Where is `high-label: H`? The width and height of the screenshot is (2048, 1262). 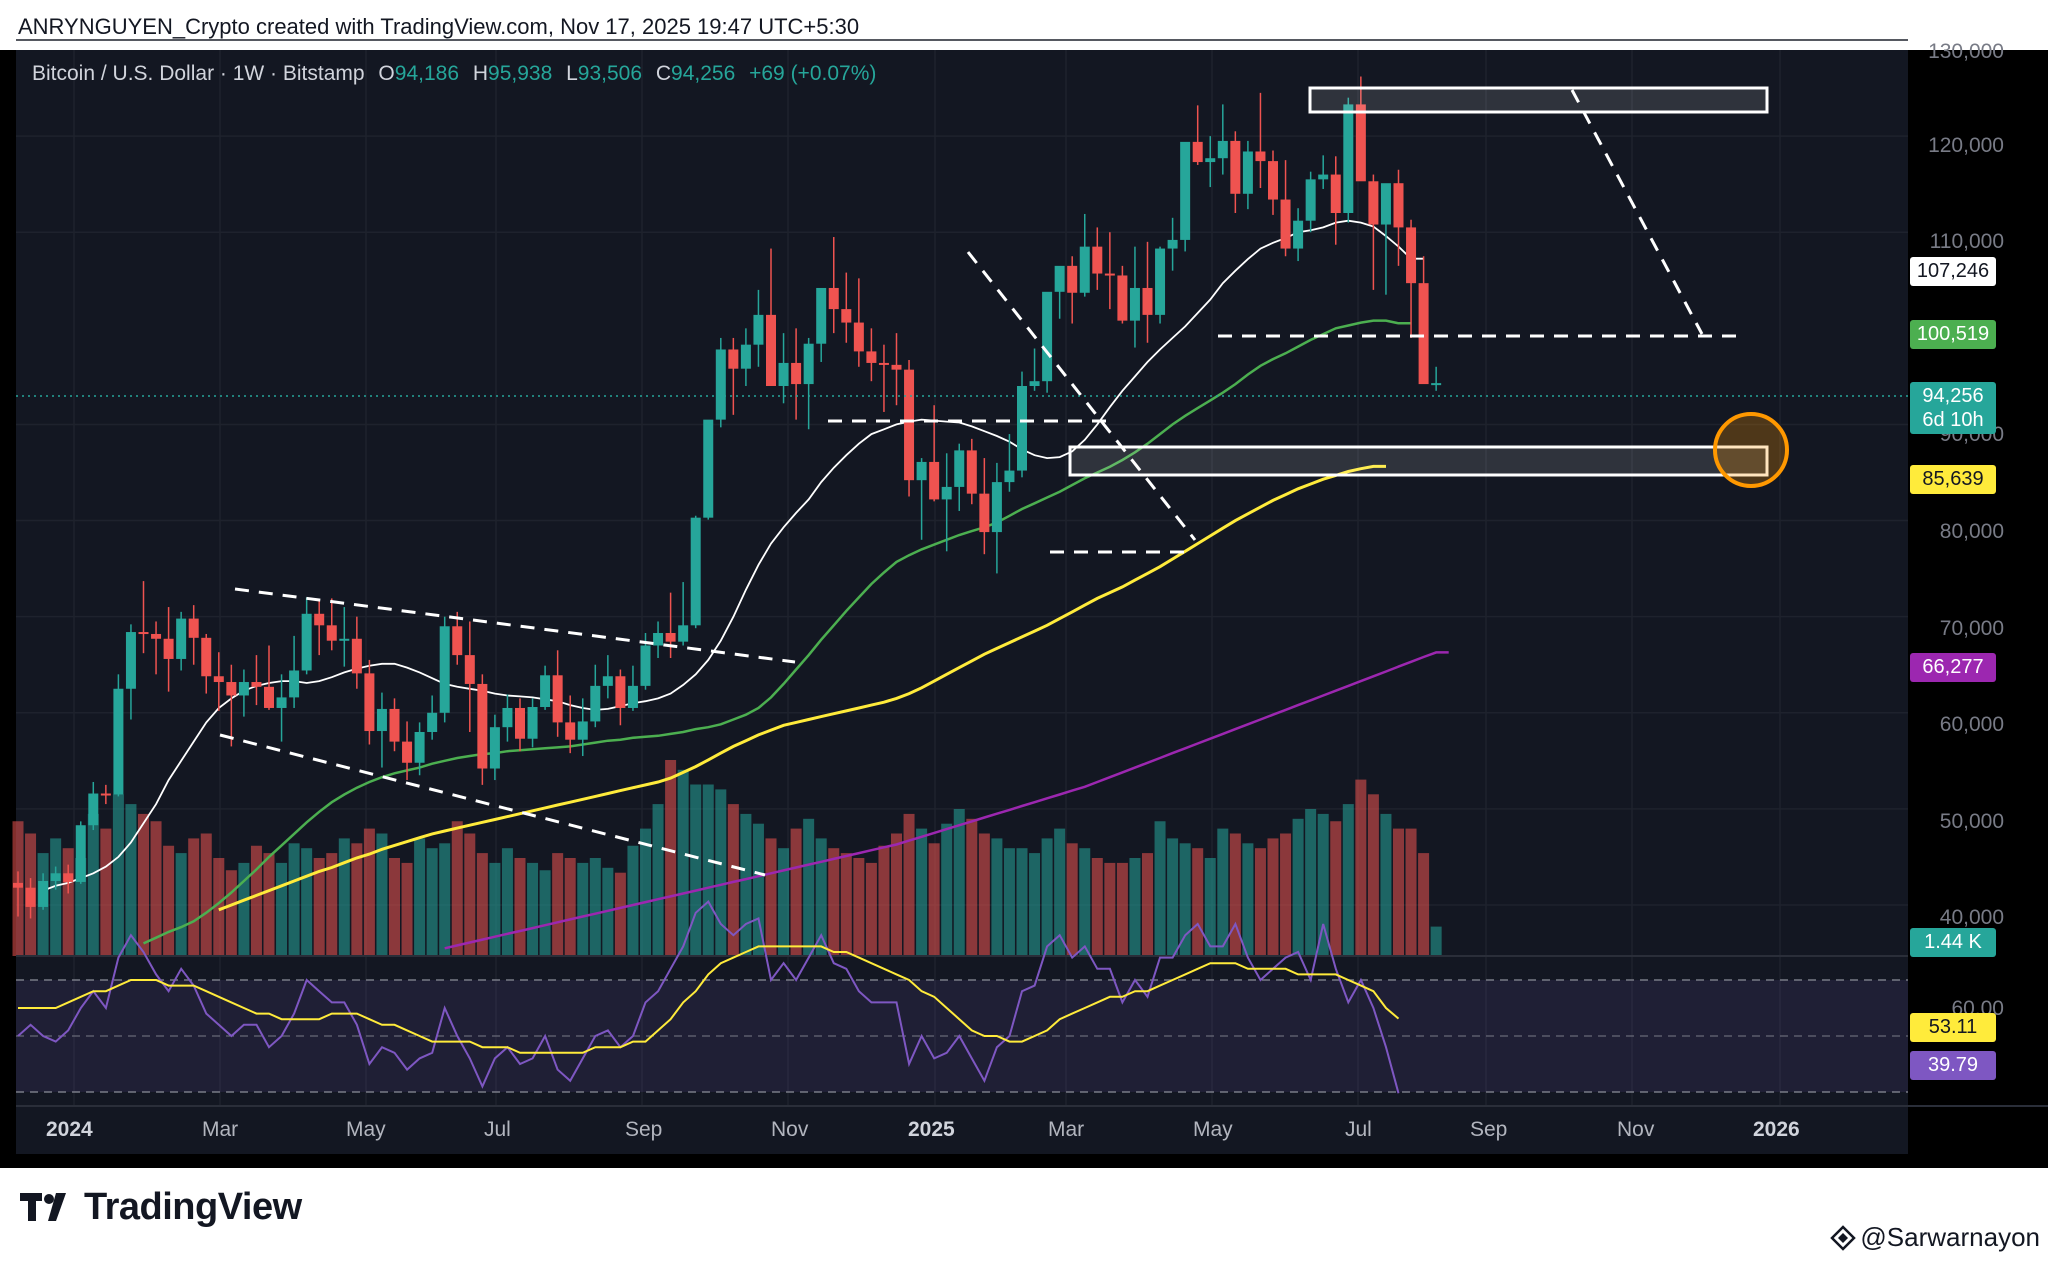 high-label: H is located at coordinates (480, 73).